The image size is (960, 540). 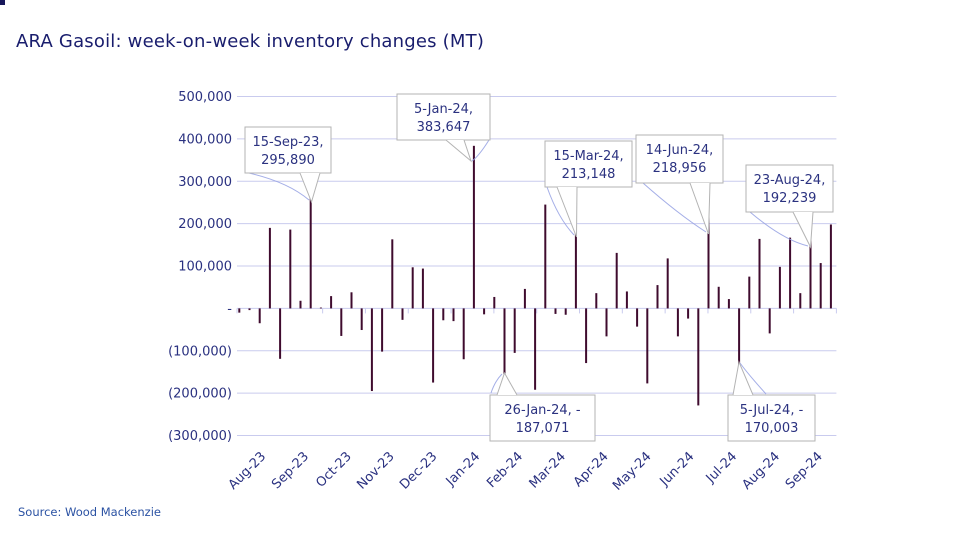 I want to click on annotation-text-line2: 383,647, so click(x=444, y=127).